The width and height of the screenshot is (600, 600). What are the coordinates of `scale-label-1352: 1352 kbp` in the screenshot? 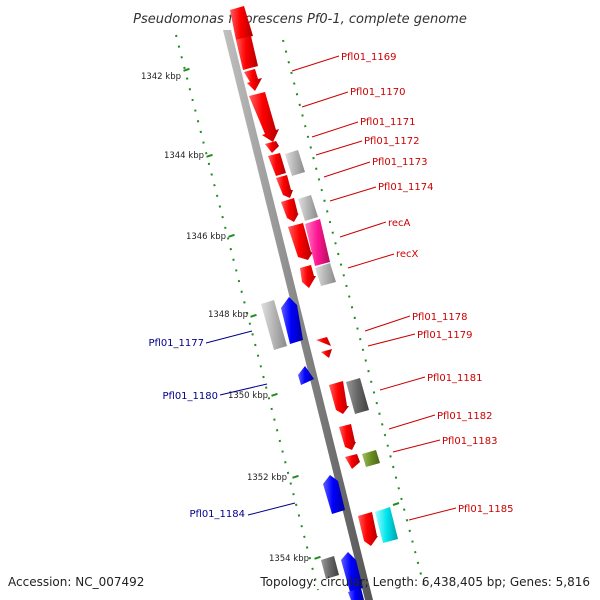 It's located at (267, 478).